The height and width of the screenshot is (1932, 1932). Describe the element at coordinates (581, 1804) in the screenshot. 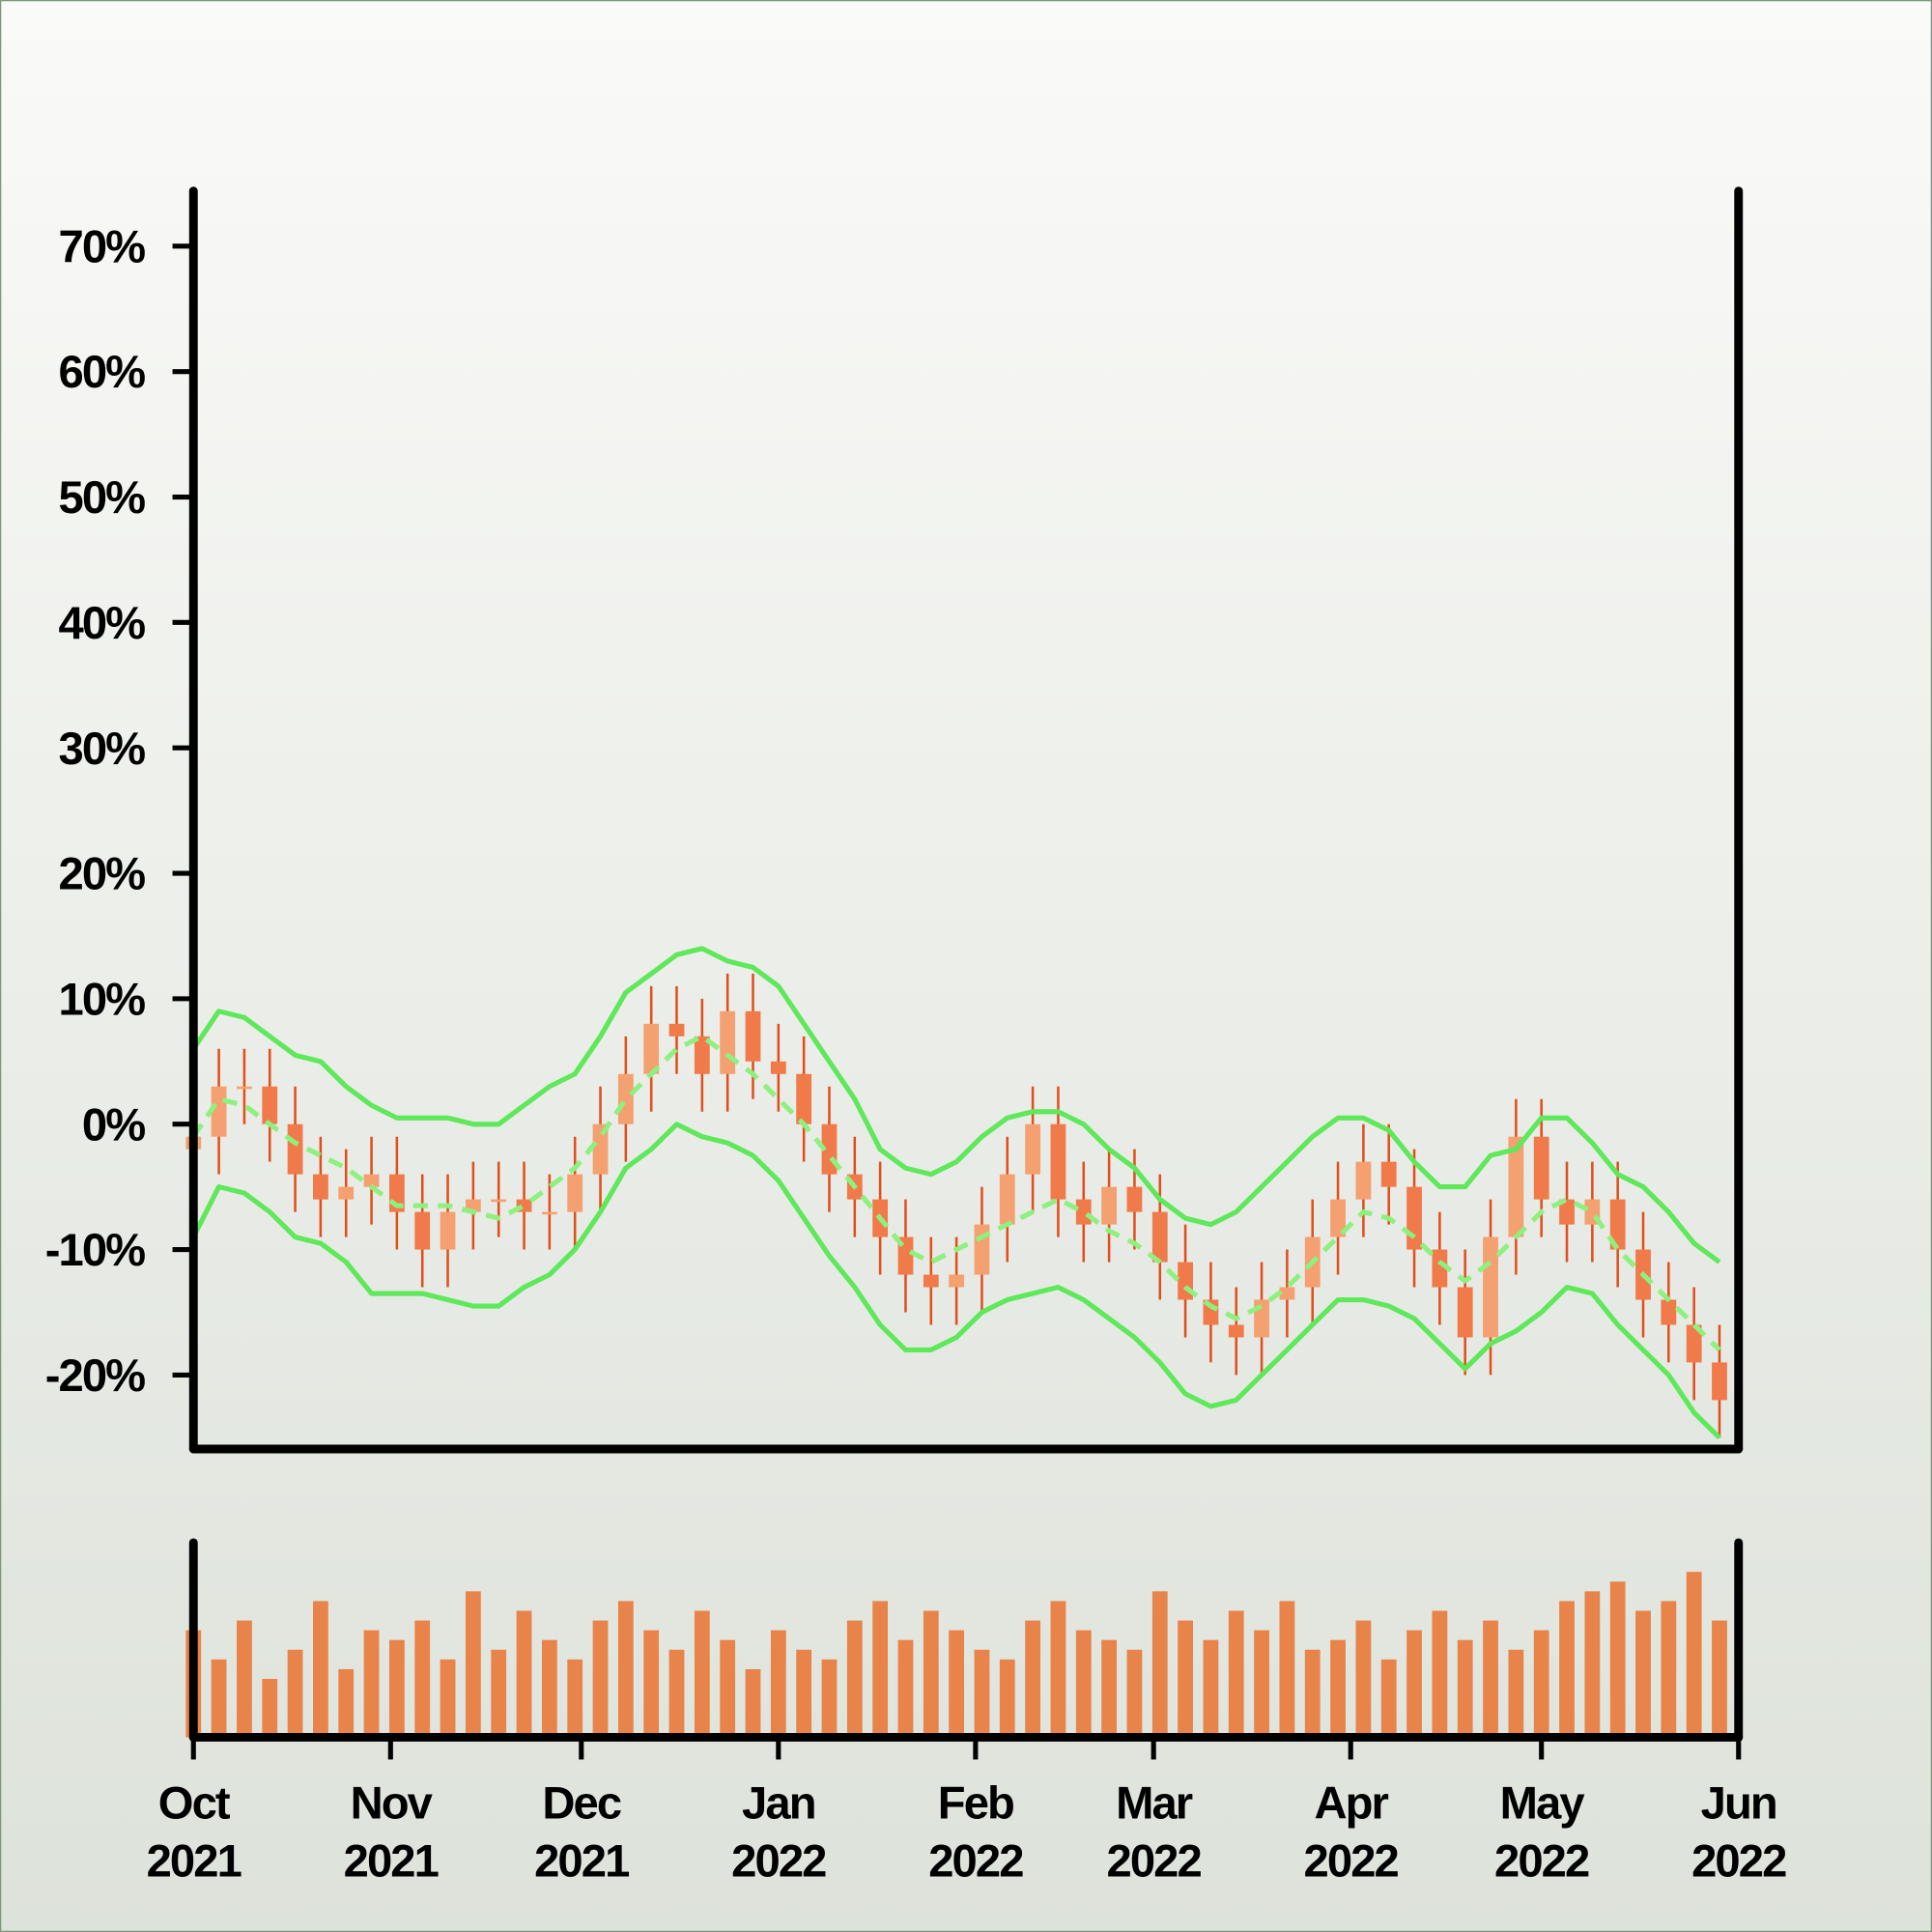

I see `x-tick-label-line: Dec` at that location.